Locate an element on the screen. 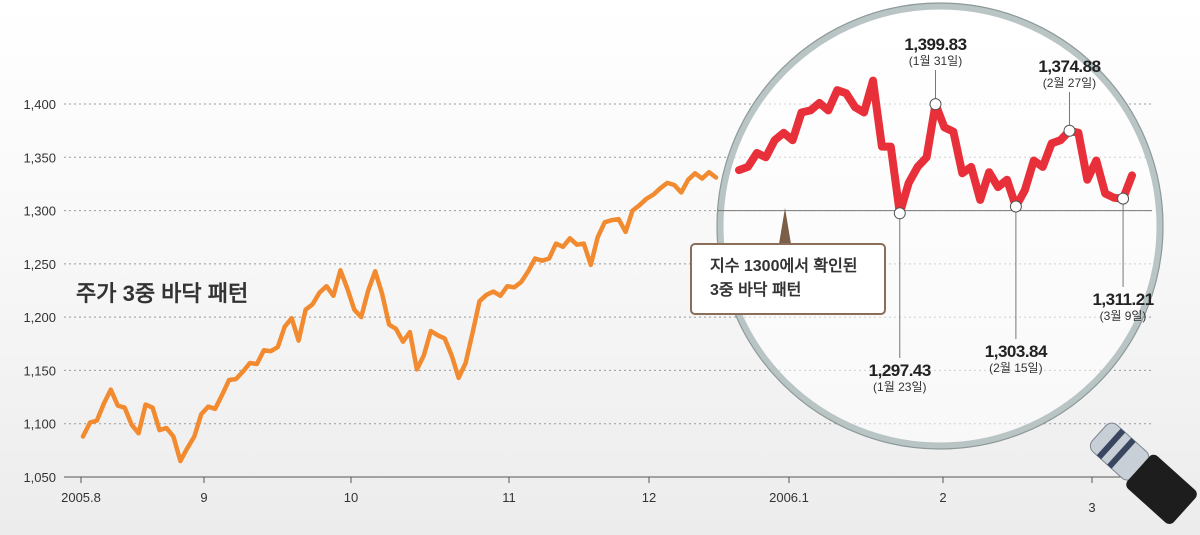 This screenshot has width=1200, height=535. y-tick-label: 1,250 is located at coordinates (39, 264).